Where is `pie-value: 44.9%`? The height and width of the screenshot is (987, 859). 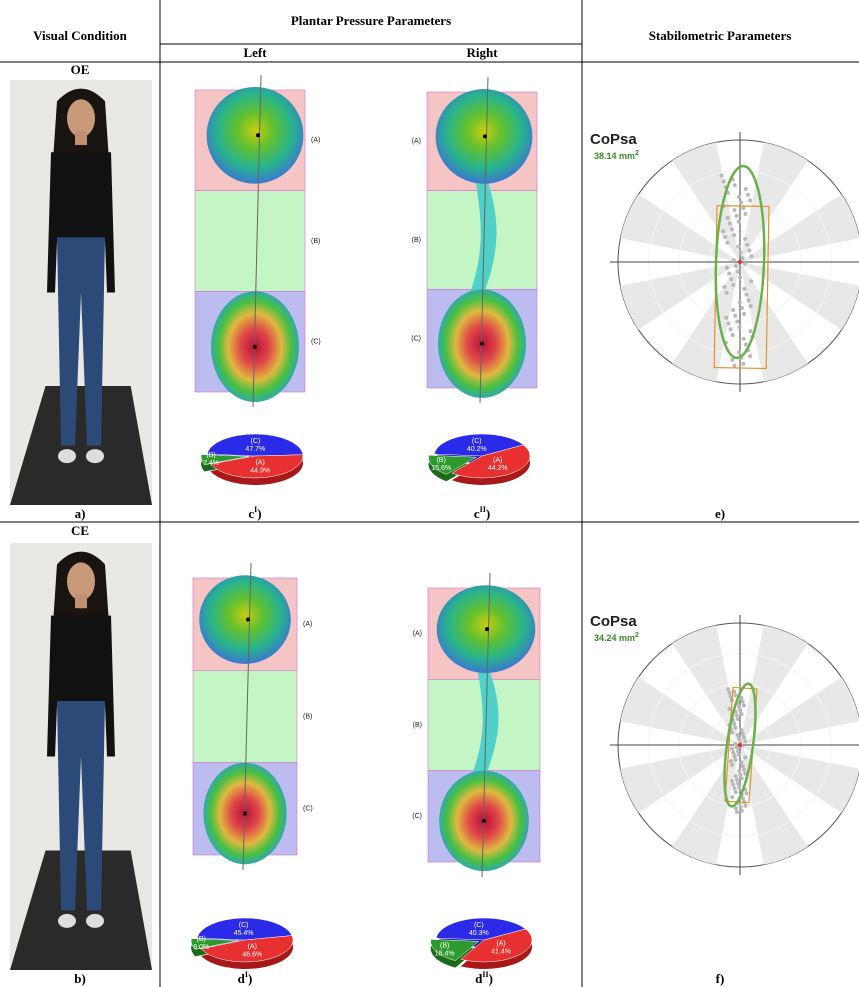
pie-value: 44.9% is located at coordinates (260, 471).